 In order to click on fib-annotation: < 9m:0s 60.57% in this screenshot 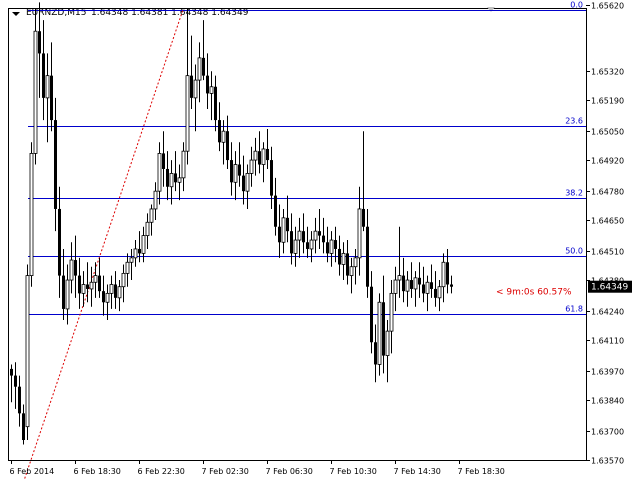, I will do `click(534, 293)`.